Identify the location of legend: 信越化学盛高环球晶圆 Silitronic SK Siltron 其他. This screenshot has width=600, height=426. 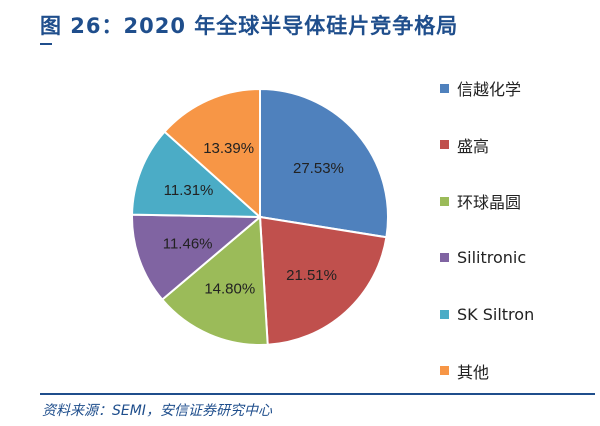
(487, 229).